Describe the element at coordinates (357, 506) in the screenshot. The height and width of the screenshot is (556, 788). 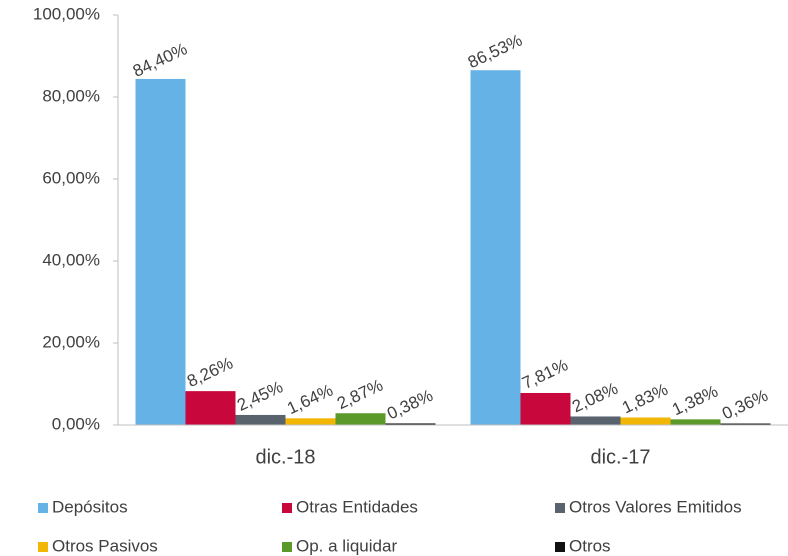
I see `legend-label: Otras Entidades` at that location.